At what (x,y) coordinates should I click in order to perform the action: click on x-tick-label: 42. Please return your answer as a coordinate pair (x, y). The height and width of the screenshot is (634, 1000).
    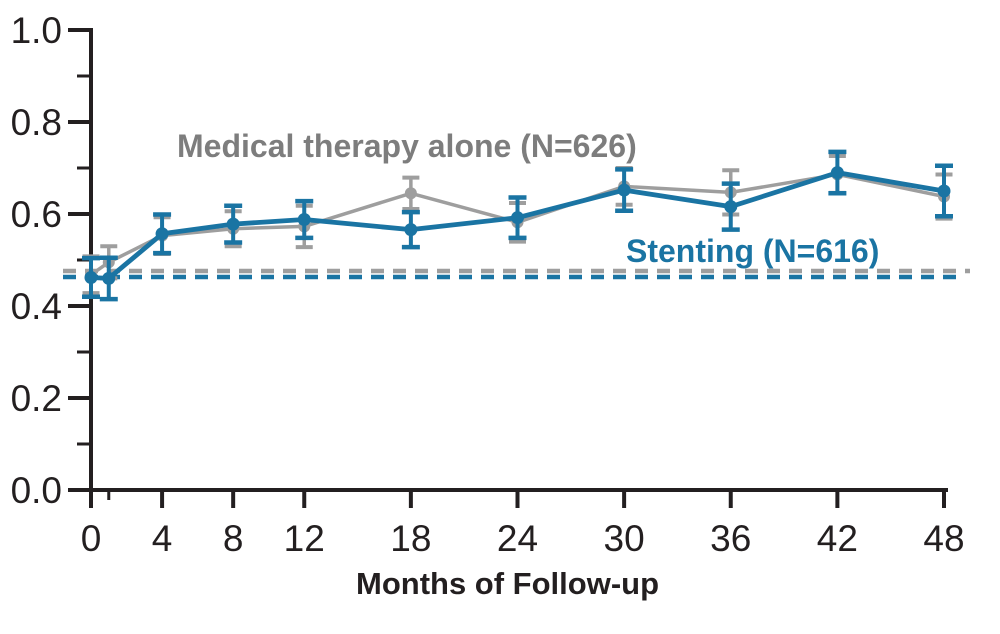
    Looking at the image, I should click on (837, 538).